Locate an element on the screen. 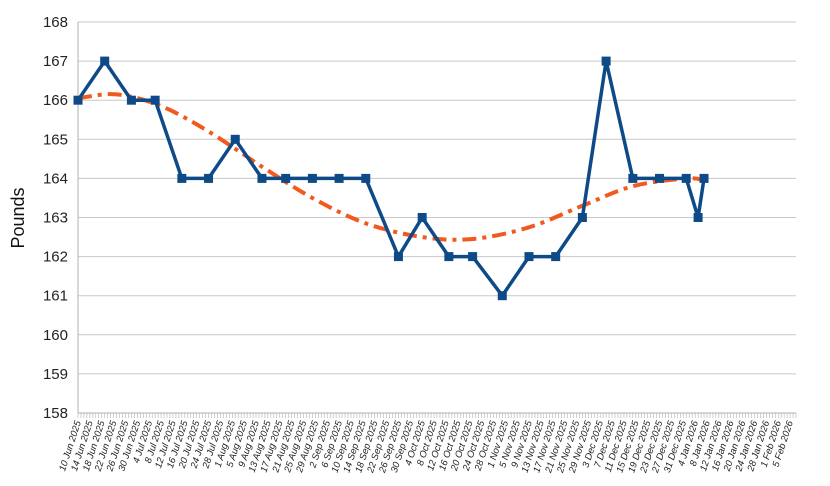 The image size is (830, 486). y-tick-labels: 158 159 160 161 162 163 164 165 166 167 168 is located at coordinates (55, 218).